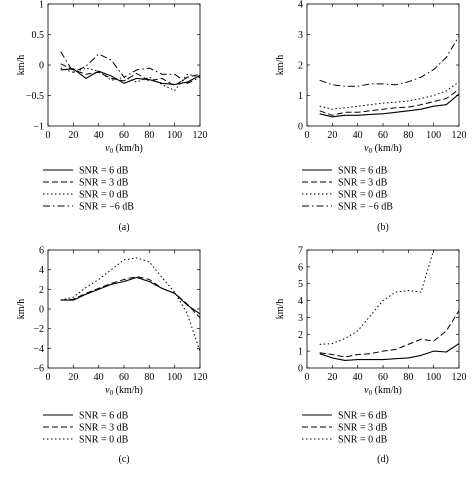  Describe the element at coordinates (300, 284) in the screenshot. I see `y-tick-label: 5` at that location.